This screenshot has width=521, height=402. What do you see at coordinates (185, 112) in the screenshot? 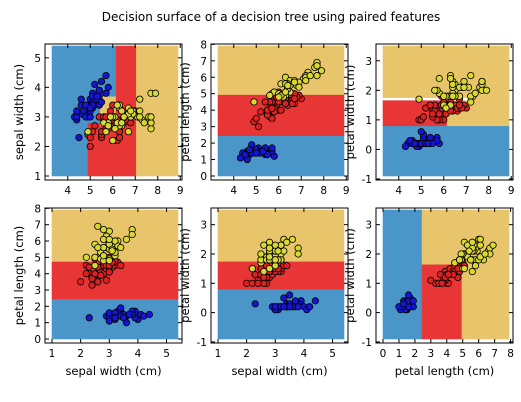
I see `y-axis-label: petal length (cm)` at bounding box center [185, 112].